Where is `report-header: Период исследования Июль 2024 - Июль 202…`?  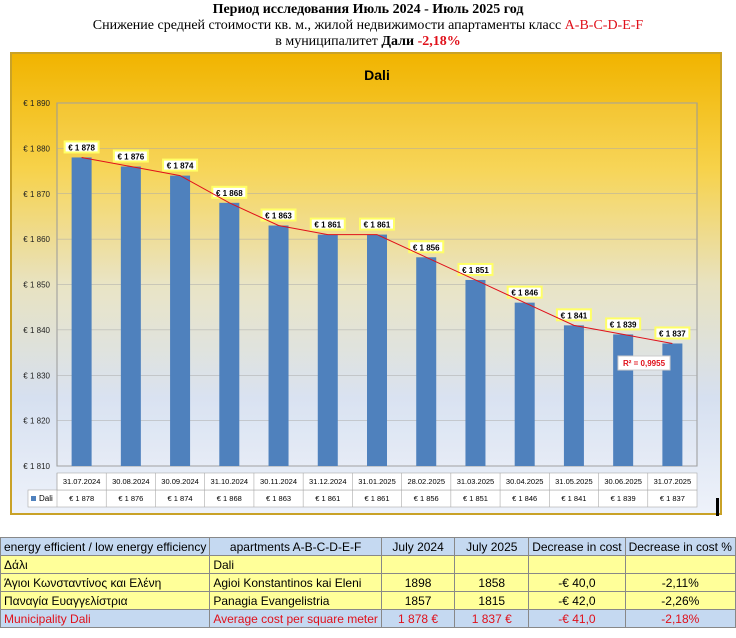
report-header: Период исследования Июль 2024 - Июль 202… is located at coordinates (368, 26).